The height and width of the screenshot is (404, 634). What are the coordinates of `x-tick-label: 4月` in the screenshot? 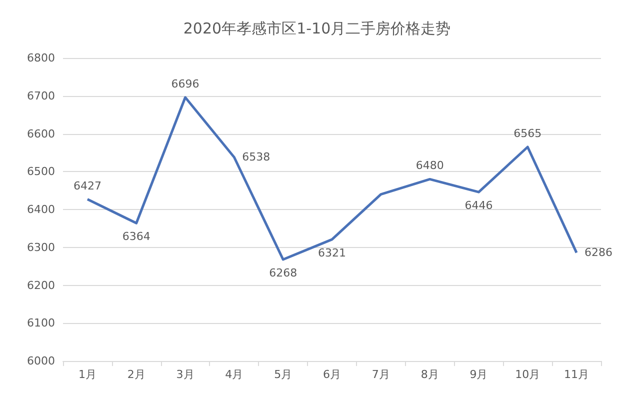 It's located at (234, 374).